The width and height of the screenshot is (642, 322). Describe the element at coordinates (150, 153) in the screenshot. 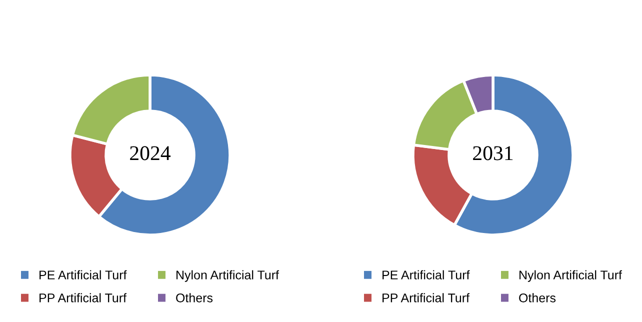

I see `text: 2024` at that location.